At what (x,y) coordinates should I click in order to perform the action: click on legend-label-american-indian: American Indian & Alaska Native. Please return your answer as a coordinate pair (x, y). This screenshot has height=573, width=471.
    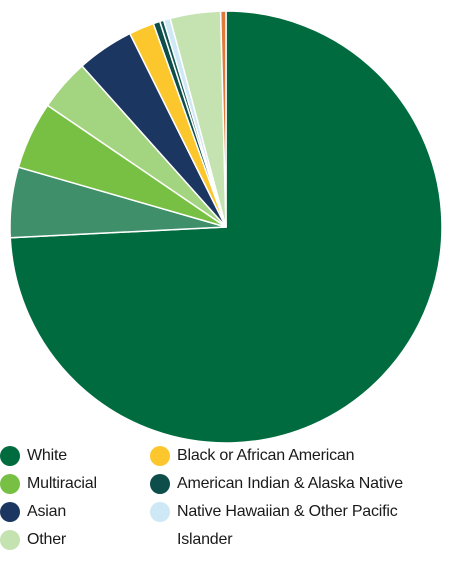
    Looking at the image, I should click on (290, 483).